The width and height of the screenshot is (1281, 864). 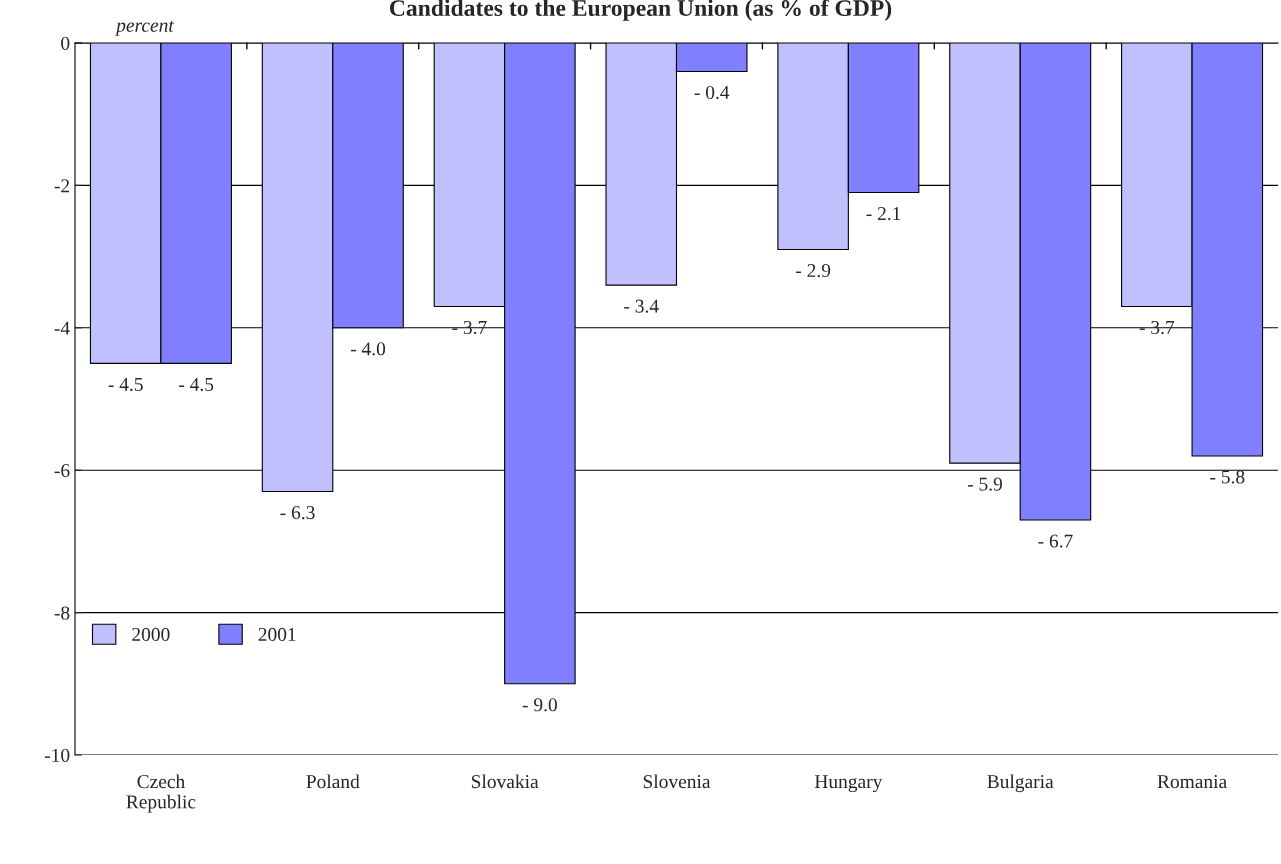 I want to click on y-axis-title: percent, so click(x=145, y=28).